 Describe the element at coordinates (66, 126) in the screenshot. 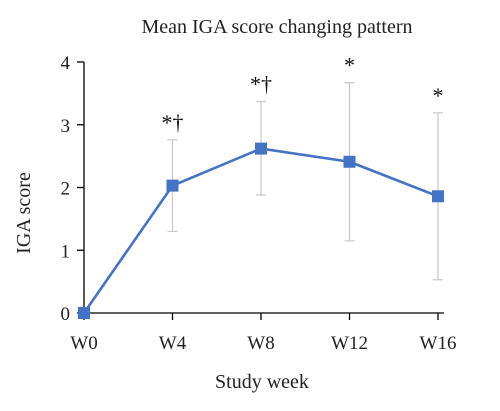

I see `y-tick-label: 3` at that location.